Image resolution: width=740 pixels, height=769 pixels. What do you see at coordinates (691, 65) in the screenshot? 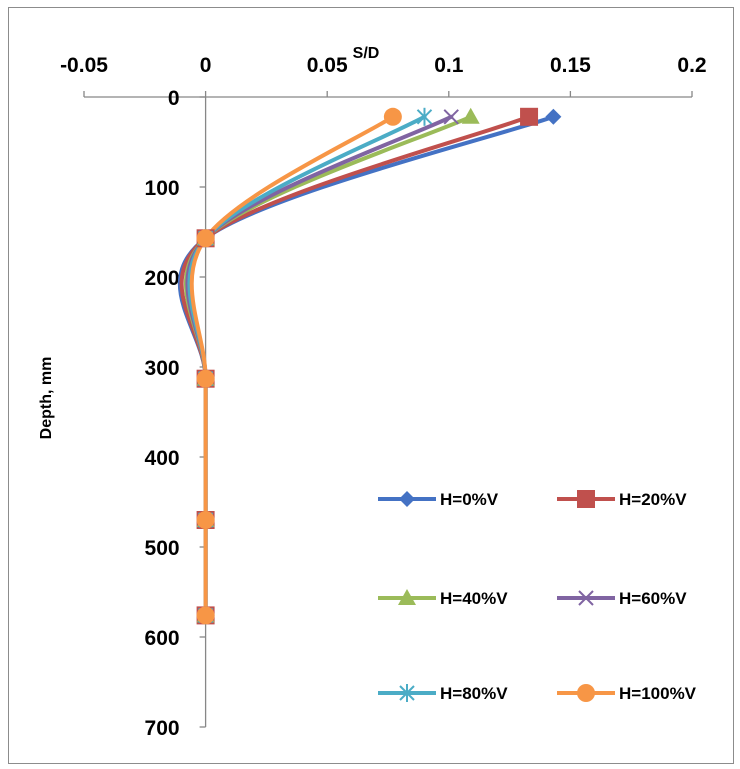
I see `x-tick-label: 0.2` at bounding box center [691, 65].